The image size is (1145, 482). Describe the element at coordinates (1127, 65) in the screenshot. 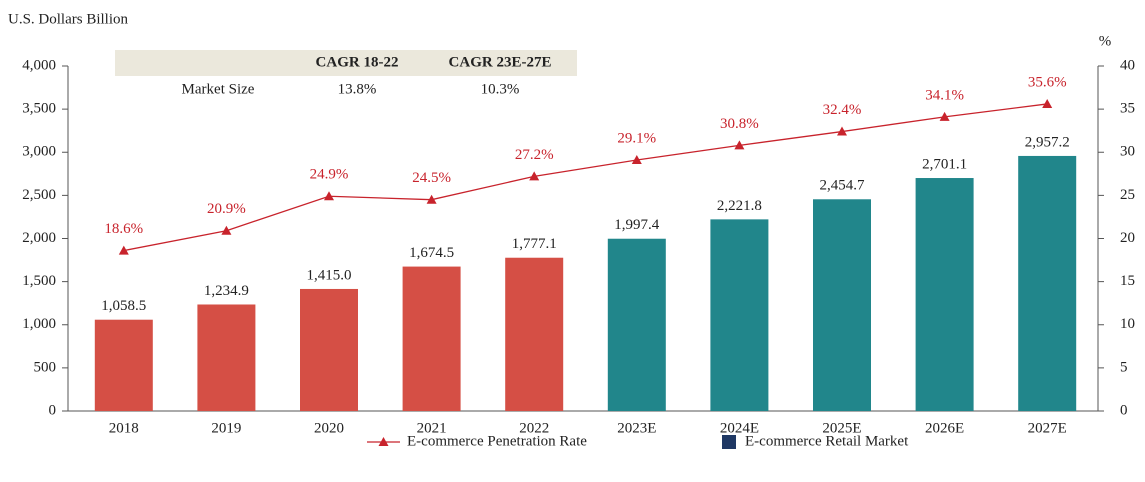

I see `y2-tick-label: 40` at that location.